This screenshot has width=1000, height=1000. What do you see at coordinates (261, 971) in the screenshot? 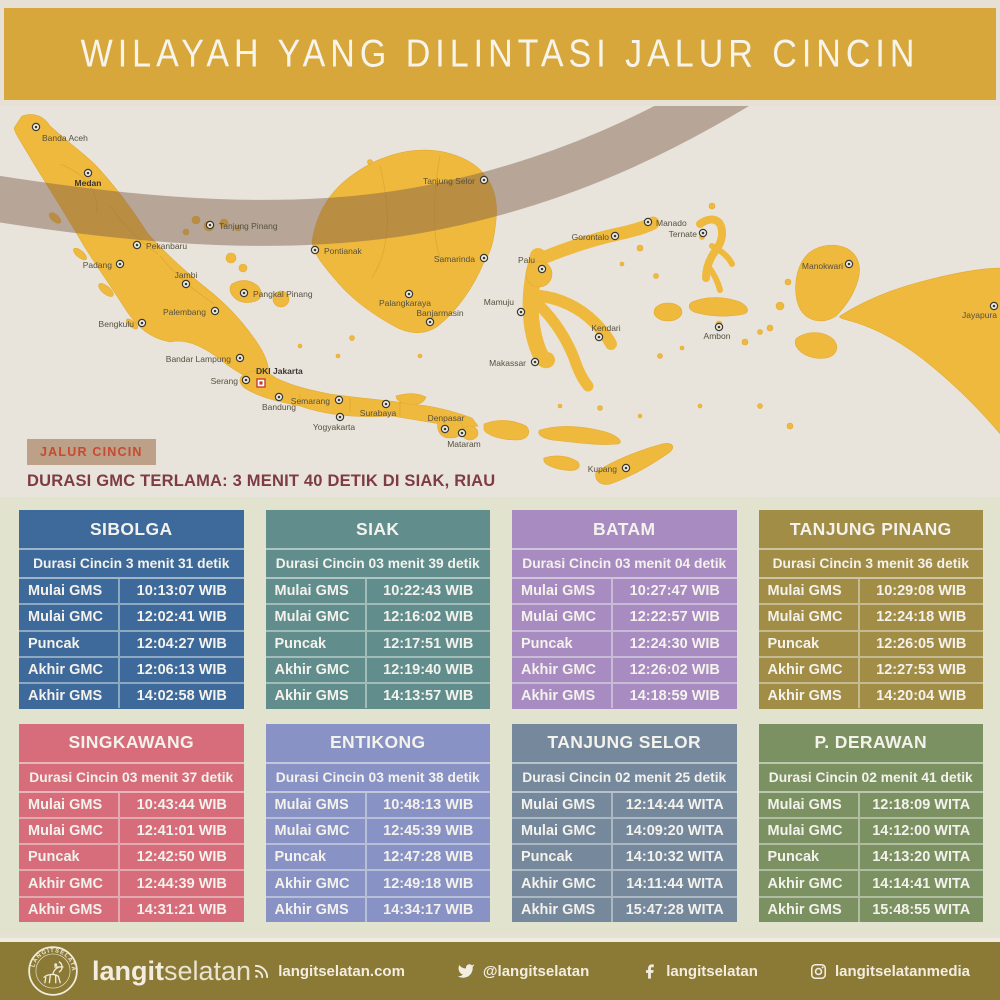
I see `rss-icon` at bounding box center [261, 971].